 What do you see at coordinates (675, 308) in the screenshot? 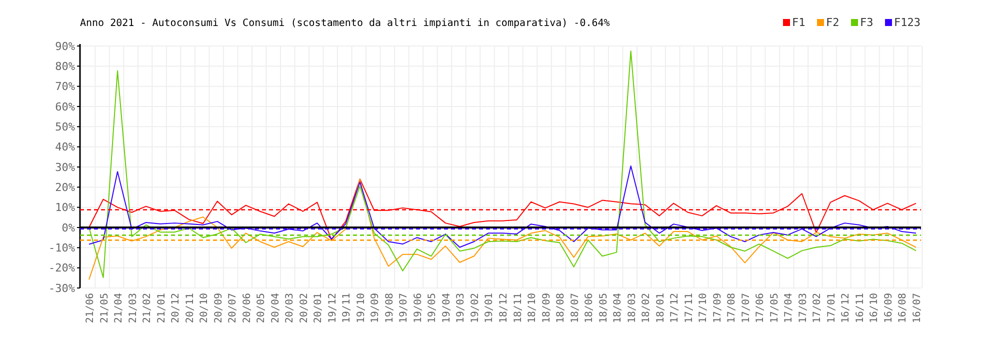
I see `x-tick-label: 17/12` at bounding box center [675, 308].